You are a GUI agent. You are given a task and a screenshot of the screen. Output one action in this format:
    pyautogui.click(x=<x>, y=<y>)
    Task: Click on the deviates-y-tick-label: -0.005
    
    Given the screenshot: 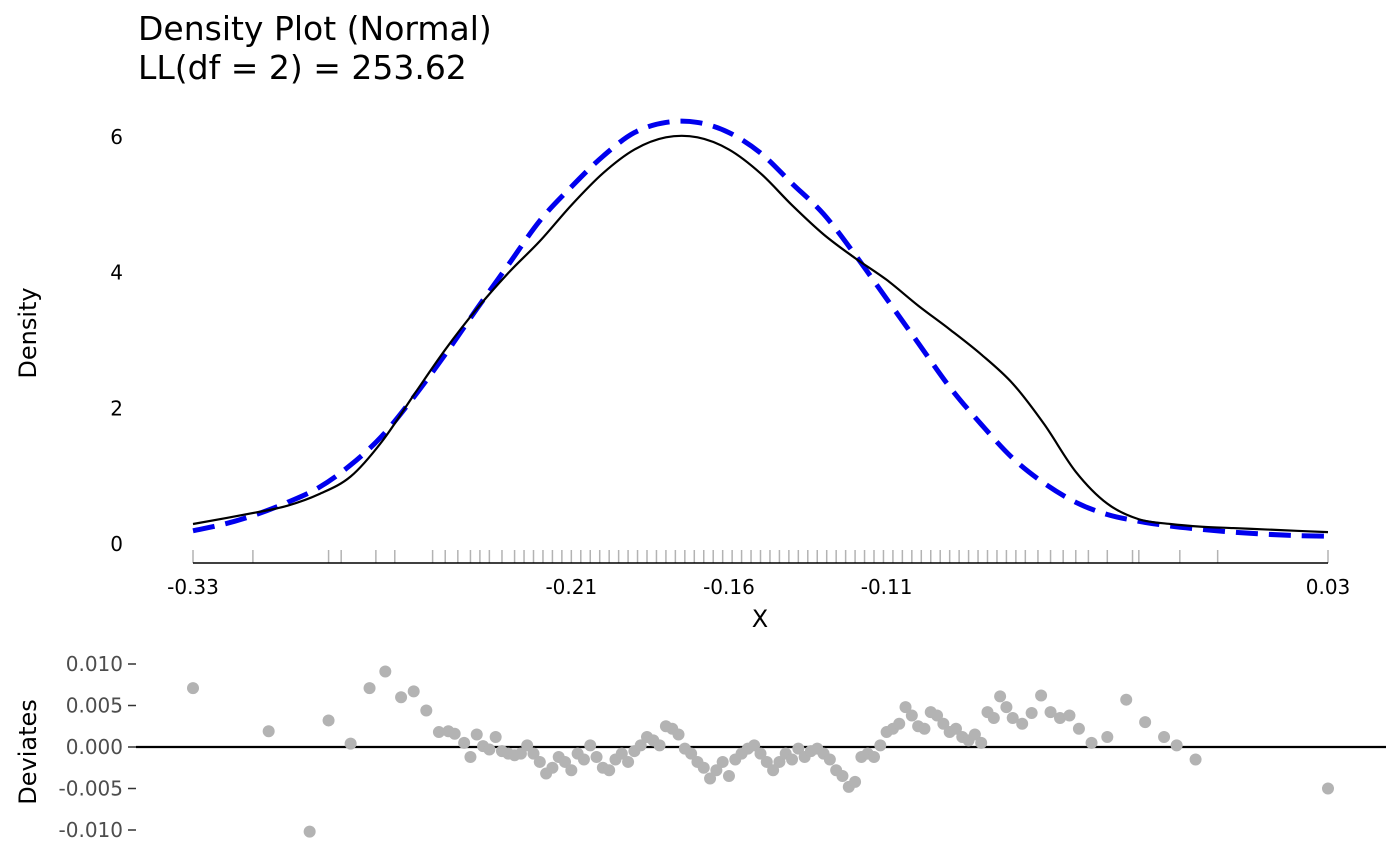 What is the action you would take?
    pyautogui.click(x=91, y=789)
    